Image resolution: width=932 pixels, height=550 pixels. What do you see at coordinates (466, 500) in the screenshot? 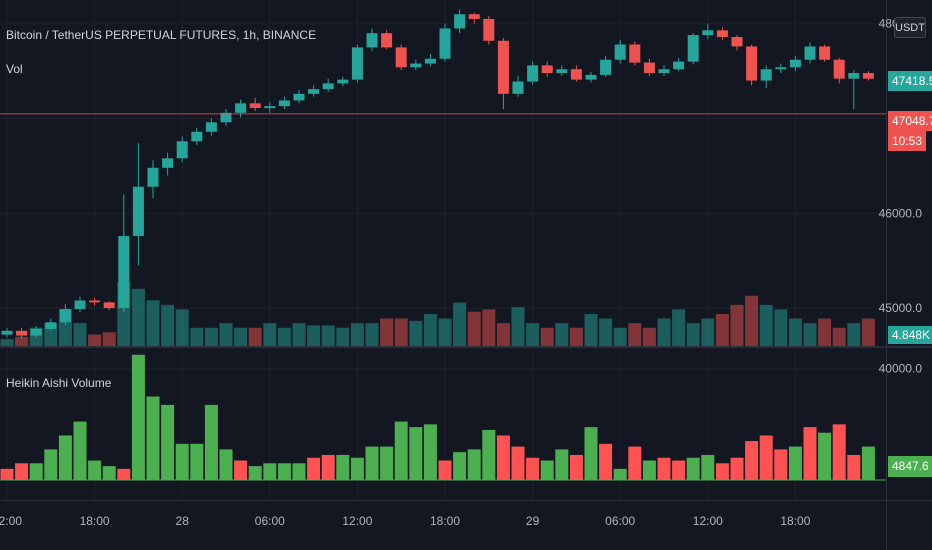
I see `time-axis-border` at bounding box center [466, 500].